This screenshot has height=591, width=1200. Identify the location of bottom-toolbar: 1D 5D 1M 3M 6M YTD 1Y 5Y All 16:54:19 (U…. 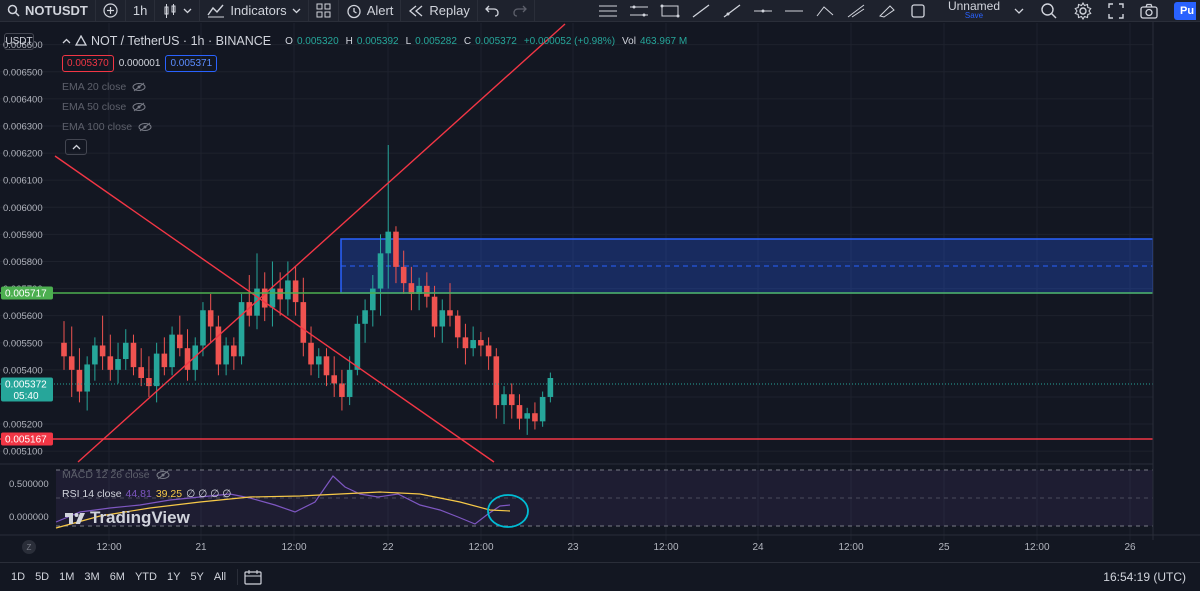
(600, 576).